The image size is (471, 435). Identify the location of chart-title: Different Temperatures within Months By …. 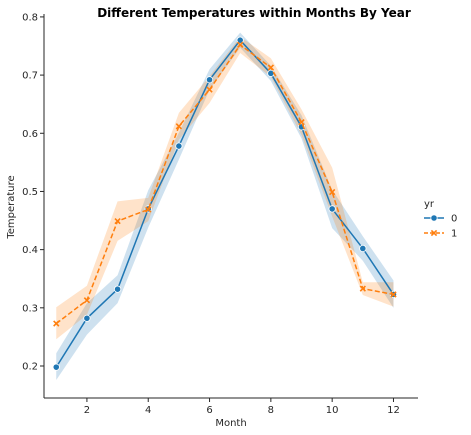
(254, 13).